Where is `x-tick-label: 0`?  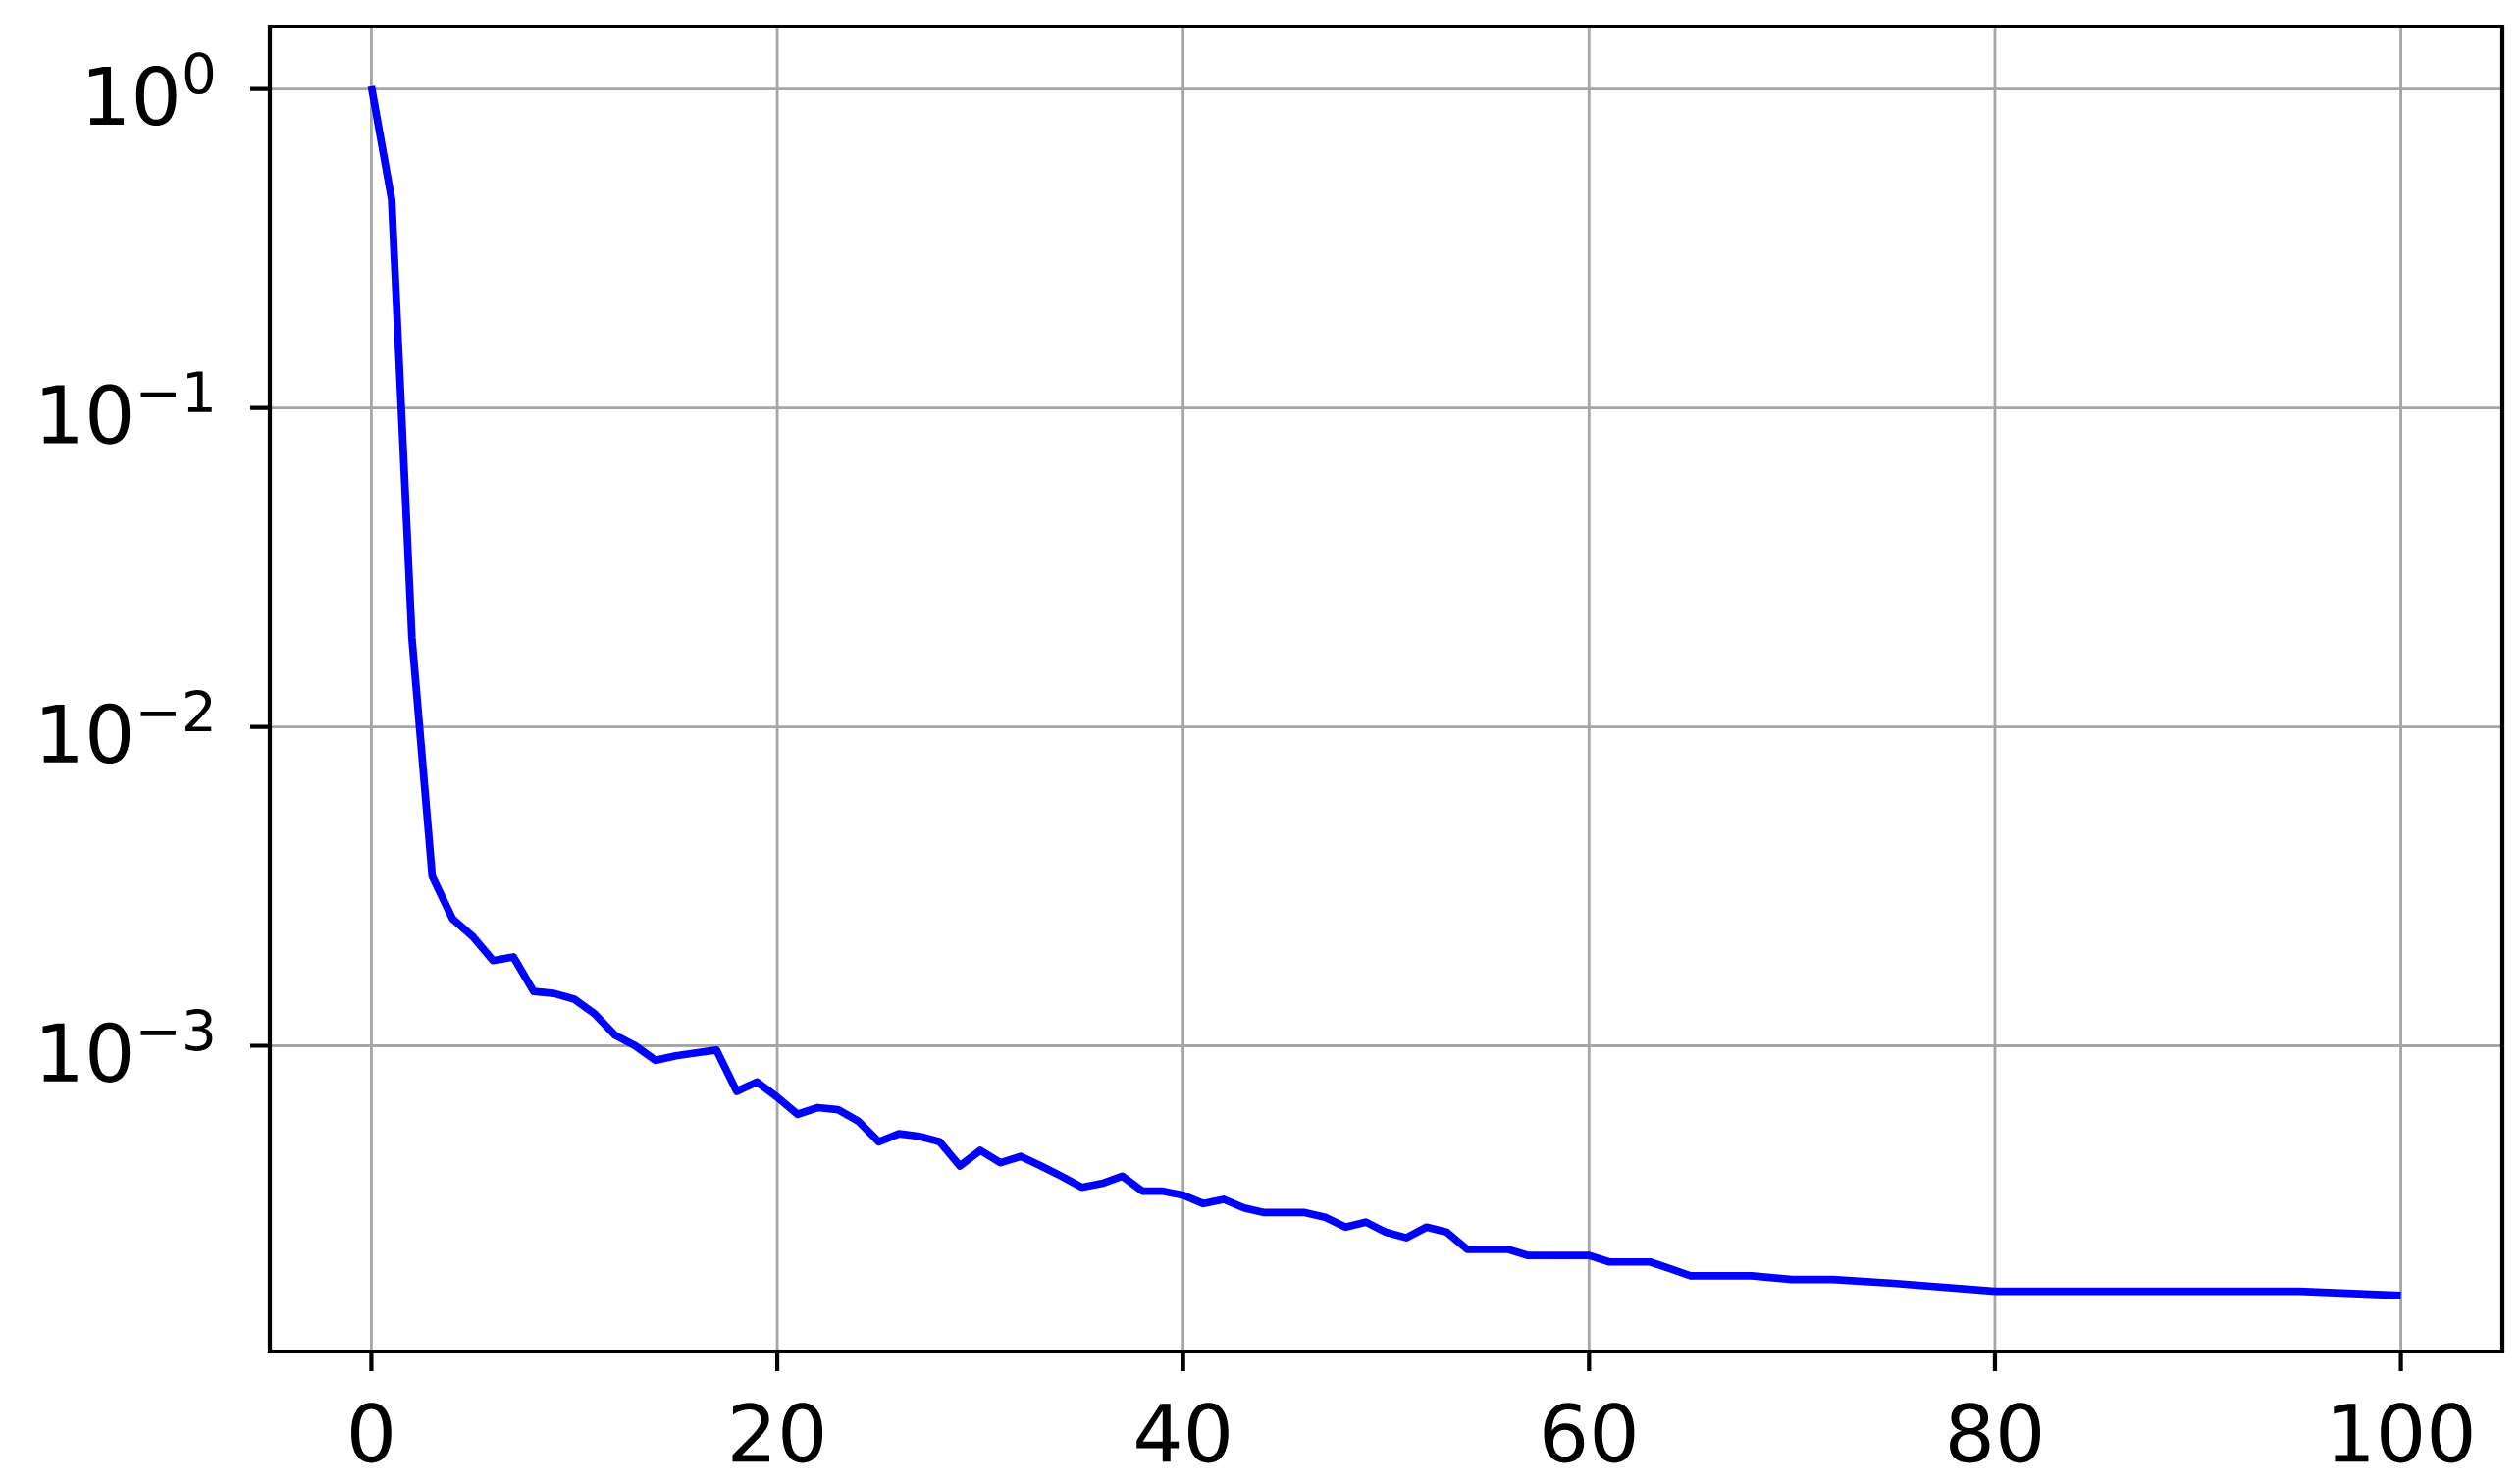 x-tick-label: 0 is located at coordinates (371, 1433).